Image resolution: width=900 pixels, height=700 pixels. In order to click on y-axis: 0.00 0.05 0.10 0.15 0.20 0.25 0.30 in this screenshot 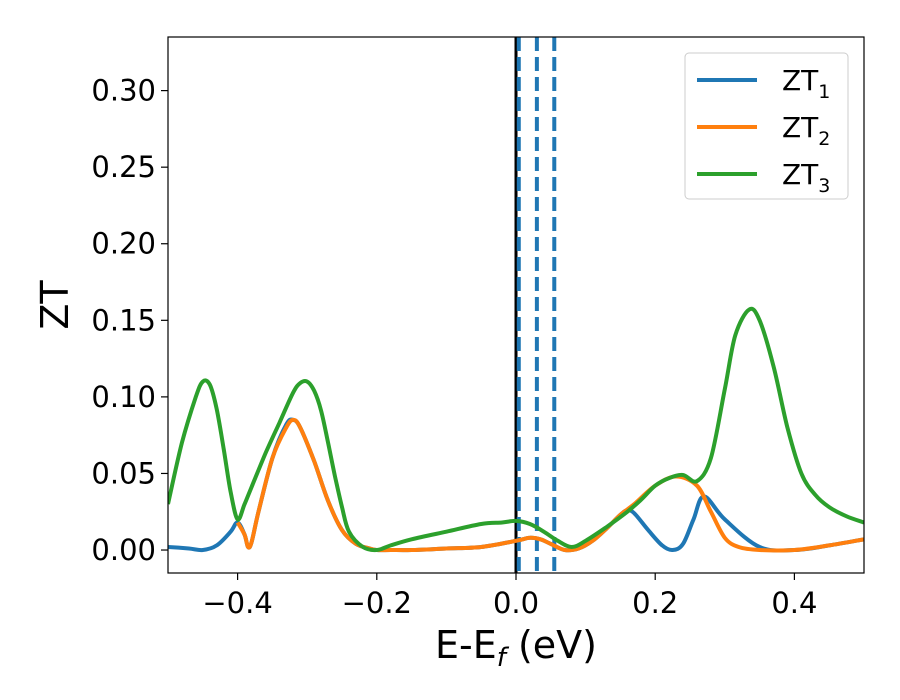, I will do `click(129, 320)`.